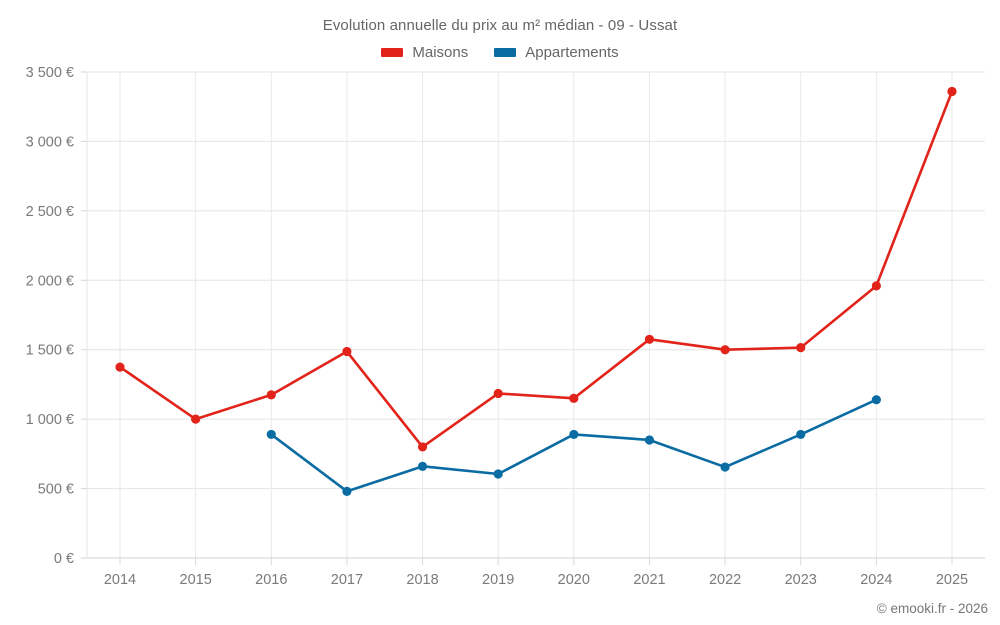 Image resolution: width=1000 pixels, height=625 pixels. What do you see at coordinates (649, 580) in the screenshot?
I see `x-axis-tick-label: 2021` at bounding box center [649, 580].